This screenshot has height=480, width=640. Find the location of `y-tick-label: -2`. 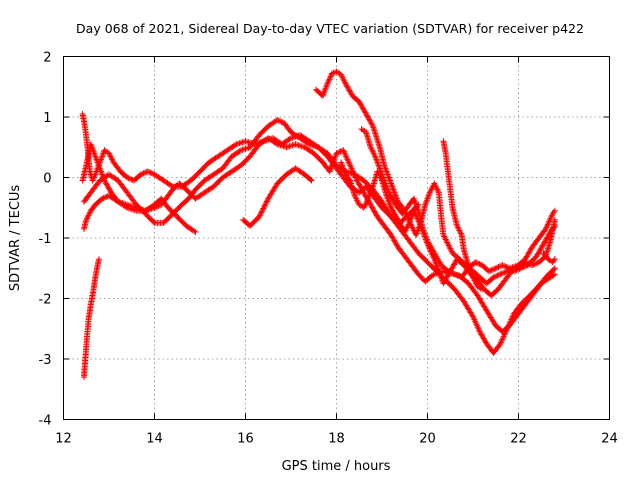

y-tick-label: -2 is located at coordinates (45, 300).